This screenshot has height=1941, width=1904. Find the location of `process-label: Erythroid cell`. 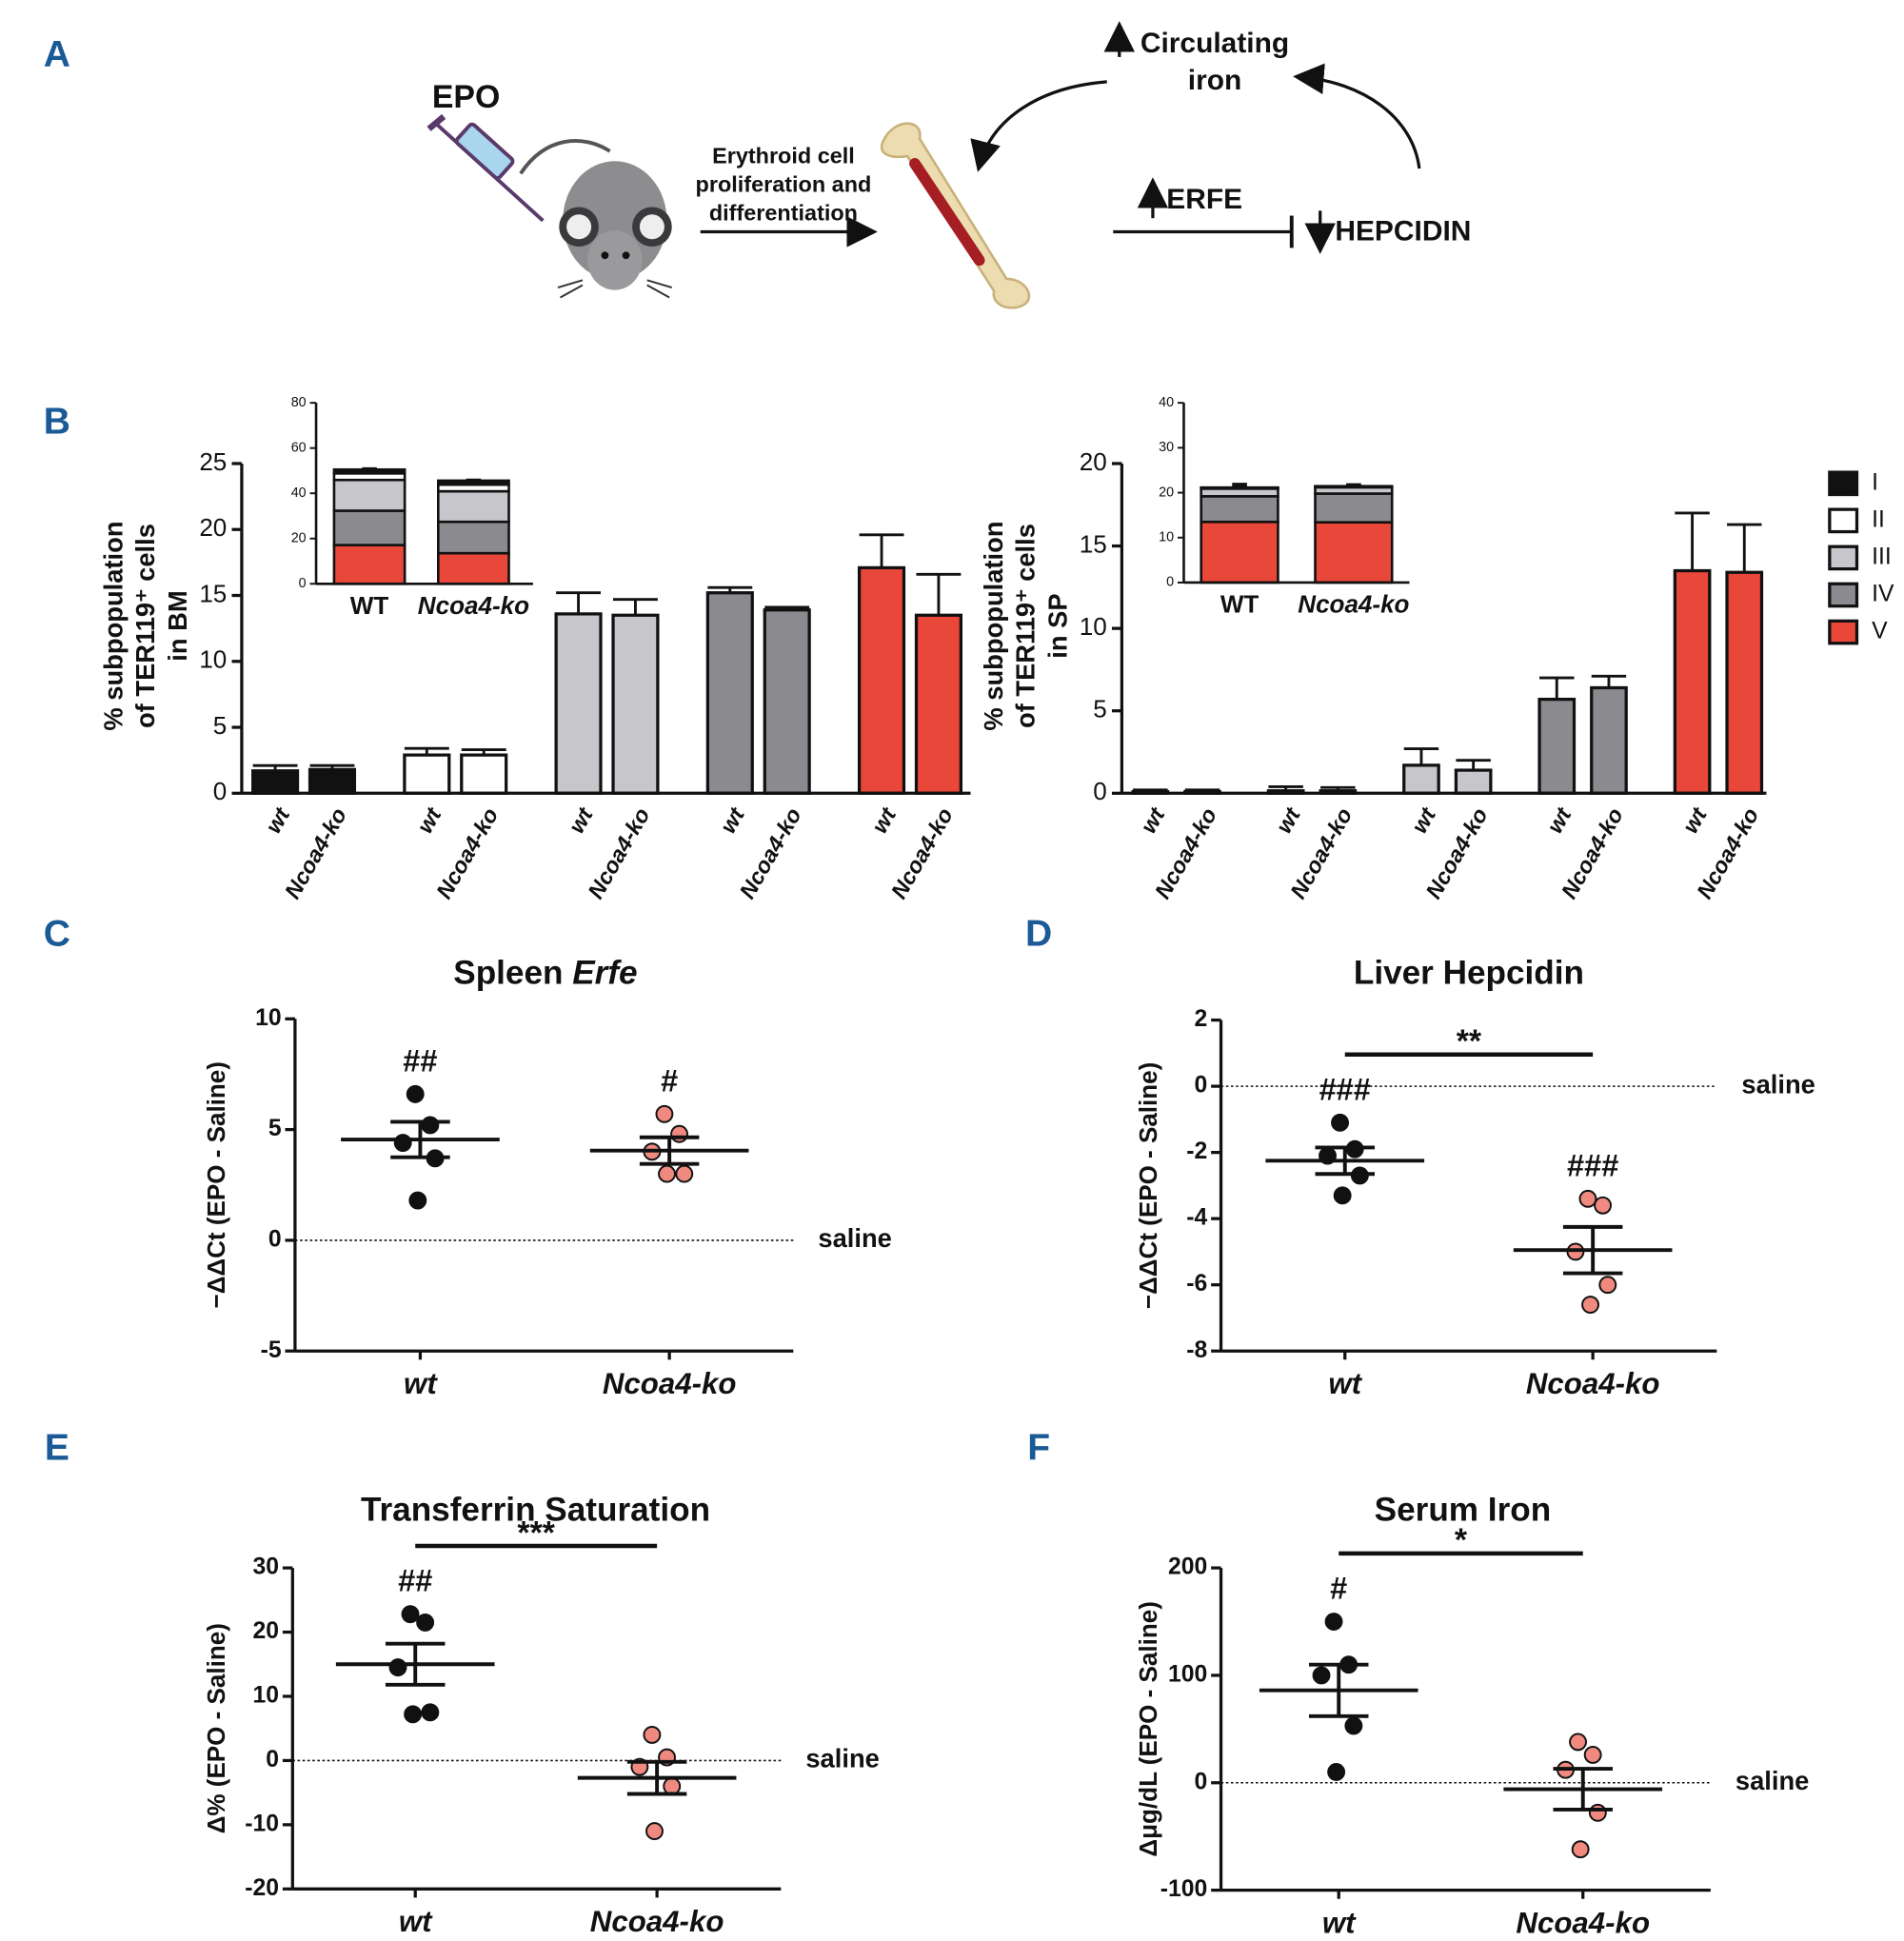

process-label: Erythroid cell is located at coordinates (783, 156).